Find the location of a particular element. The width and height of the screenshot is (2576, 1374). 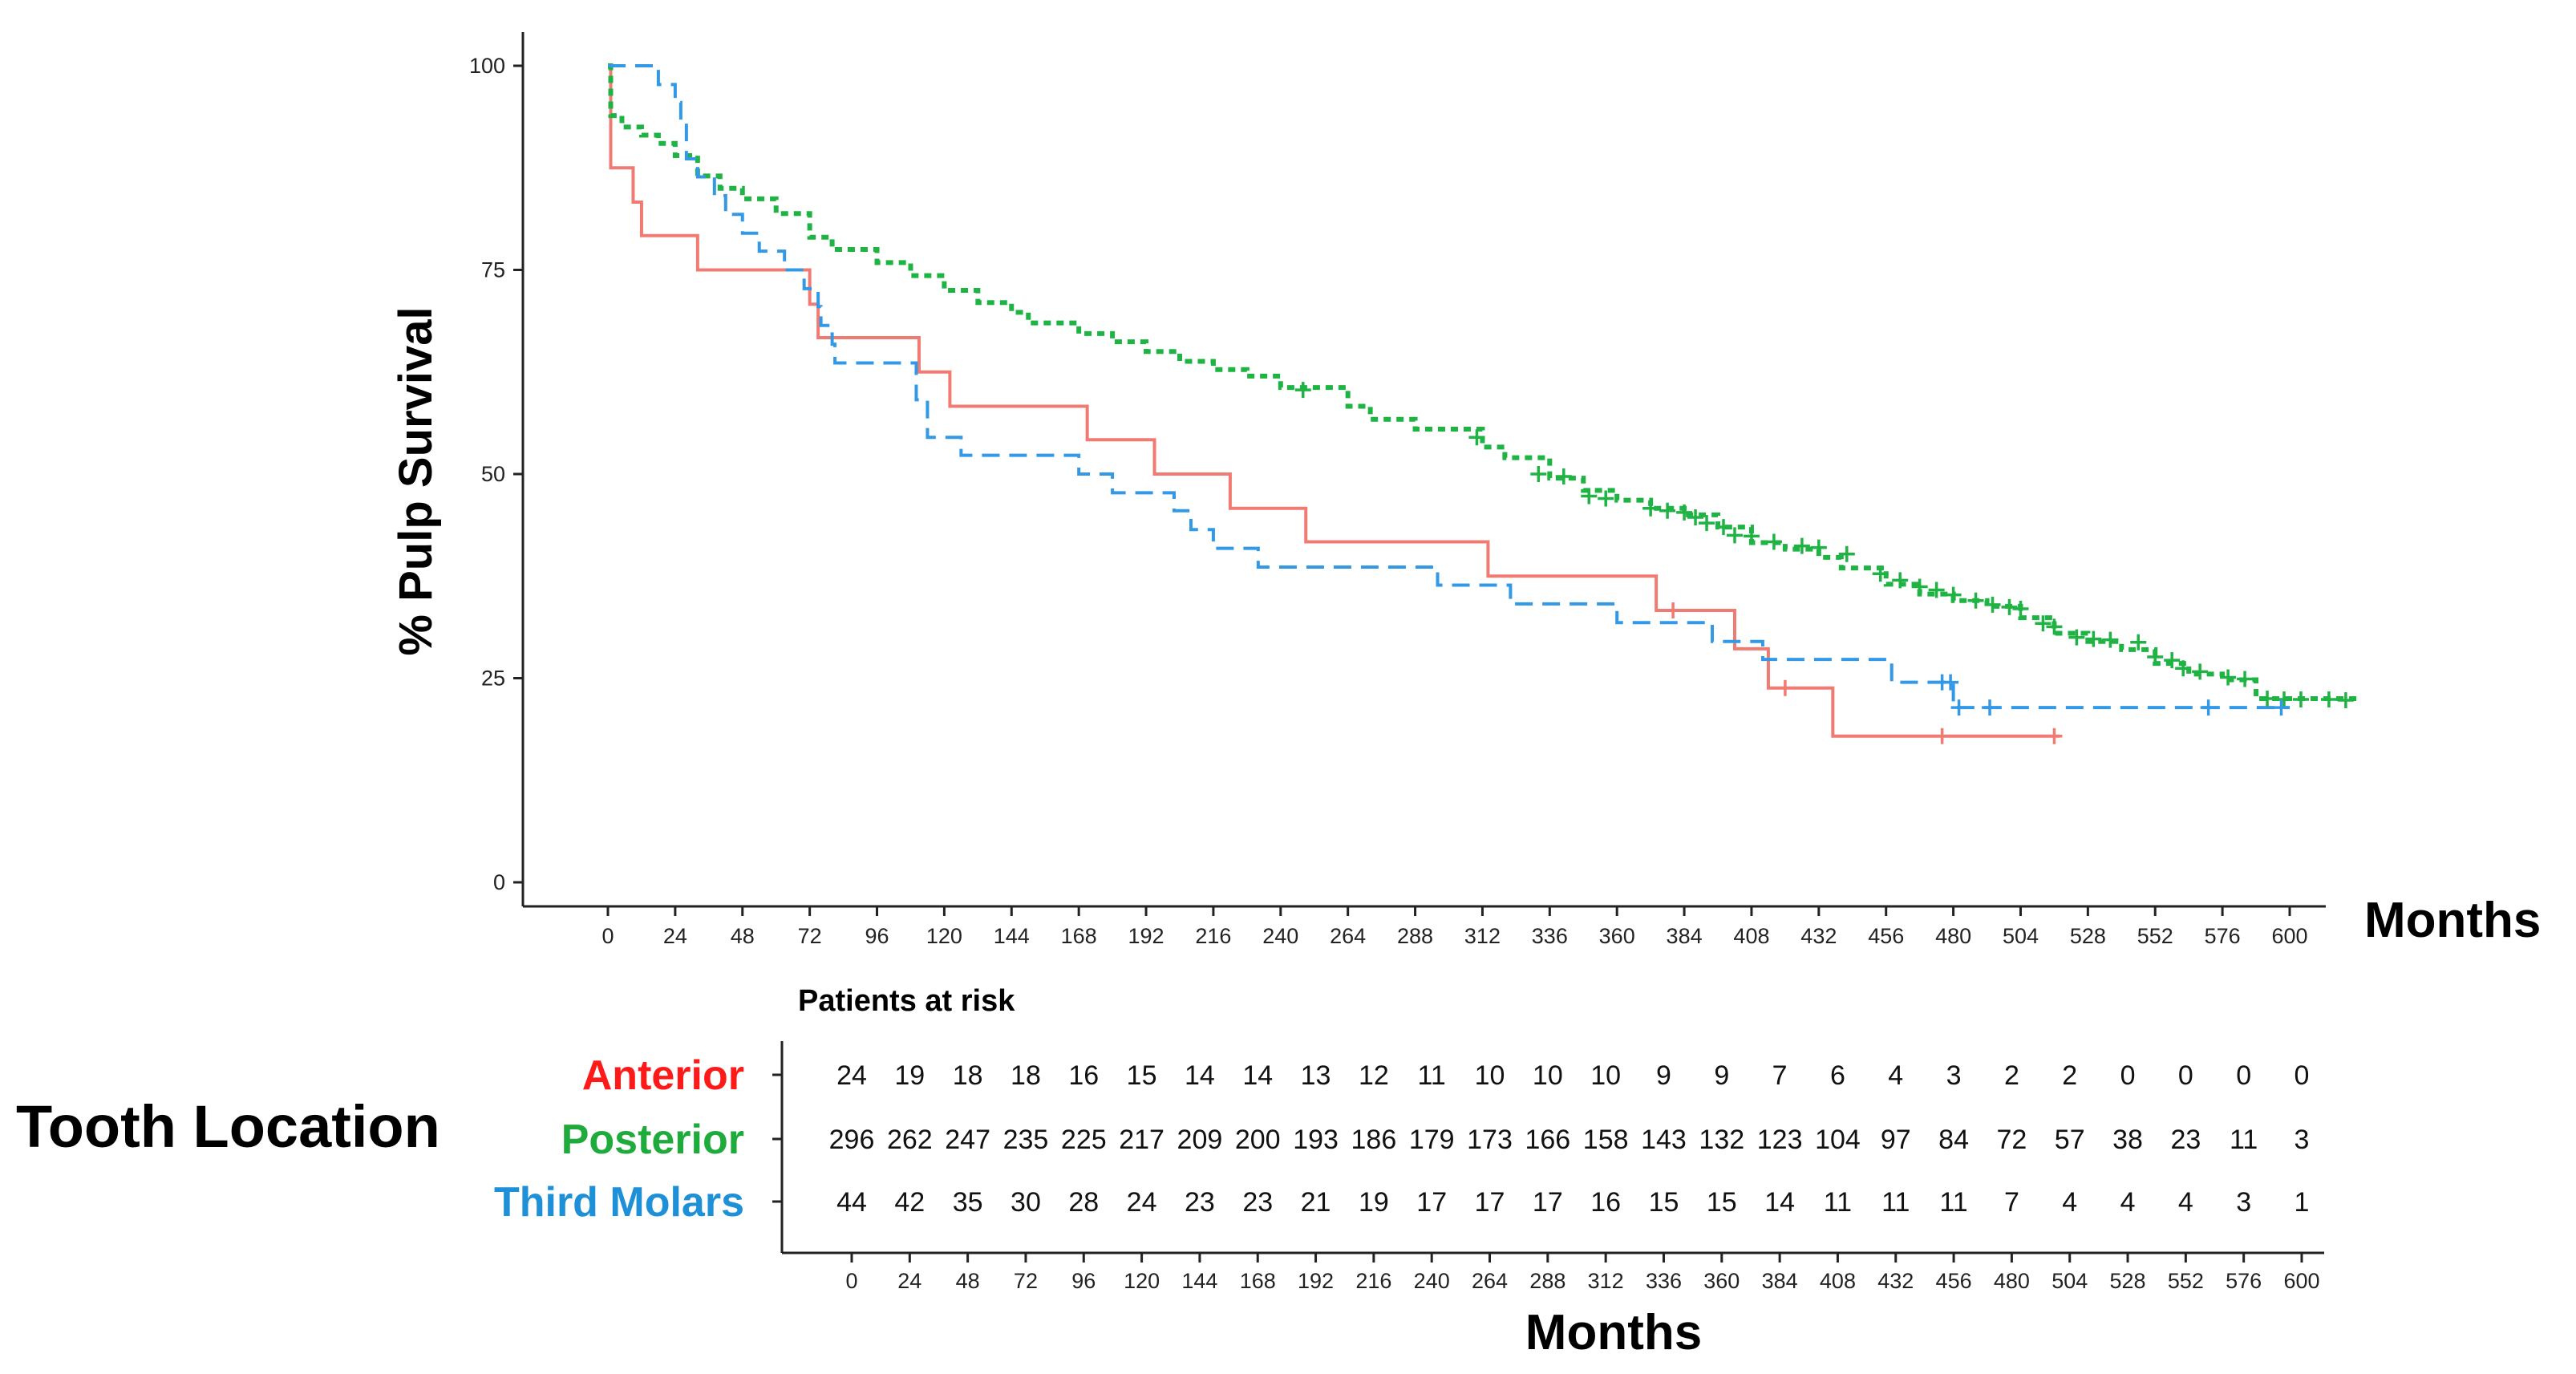

risk-value-posterior: 158 is located at coordinates (1606, 1140).